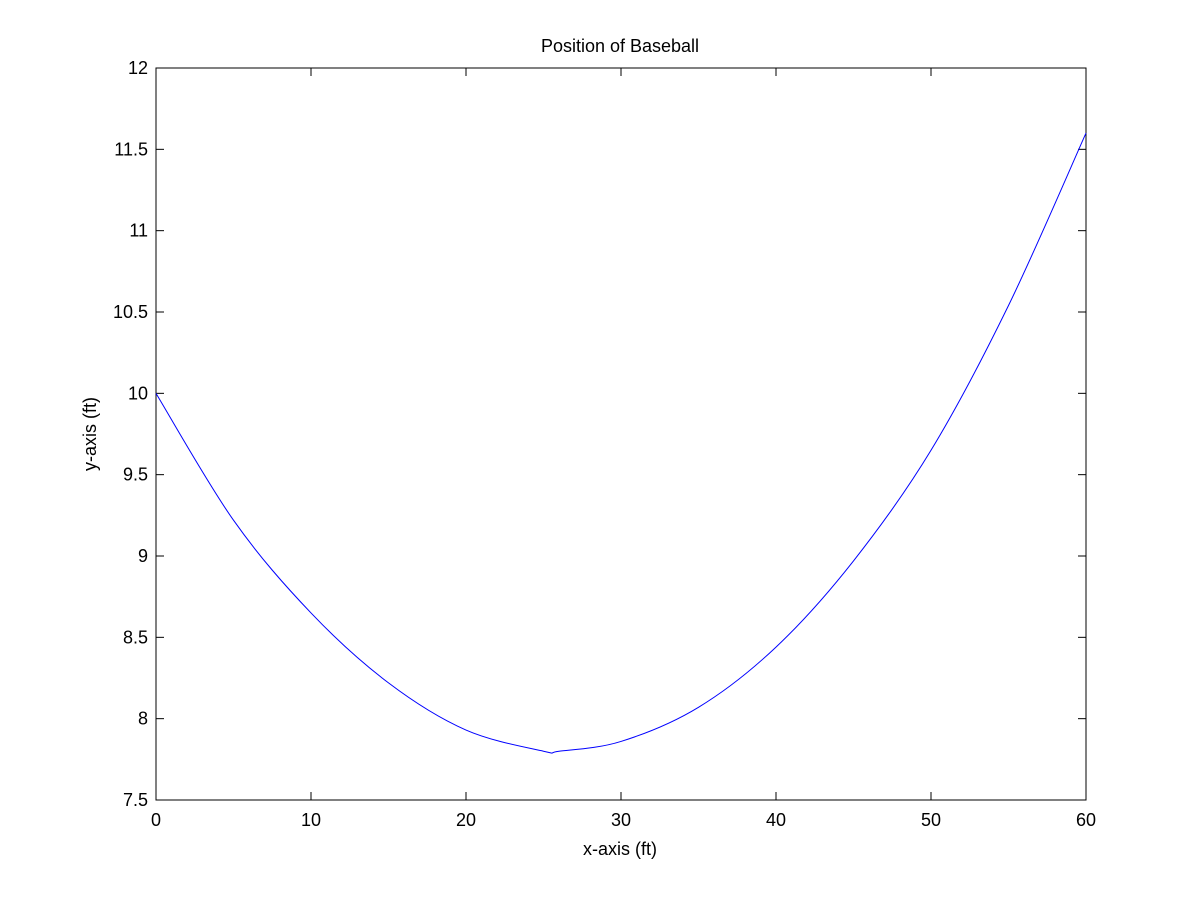 The image size is (1200, 905). What do you see at coordinates (143, 556) in the screenshot?
I see `y-tick-label: 9` at bounding box center [143, 556].